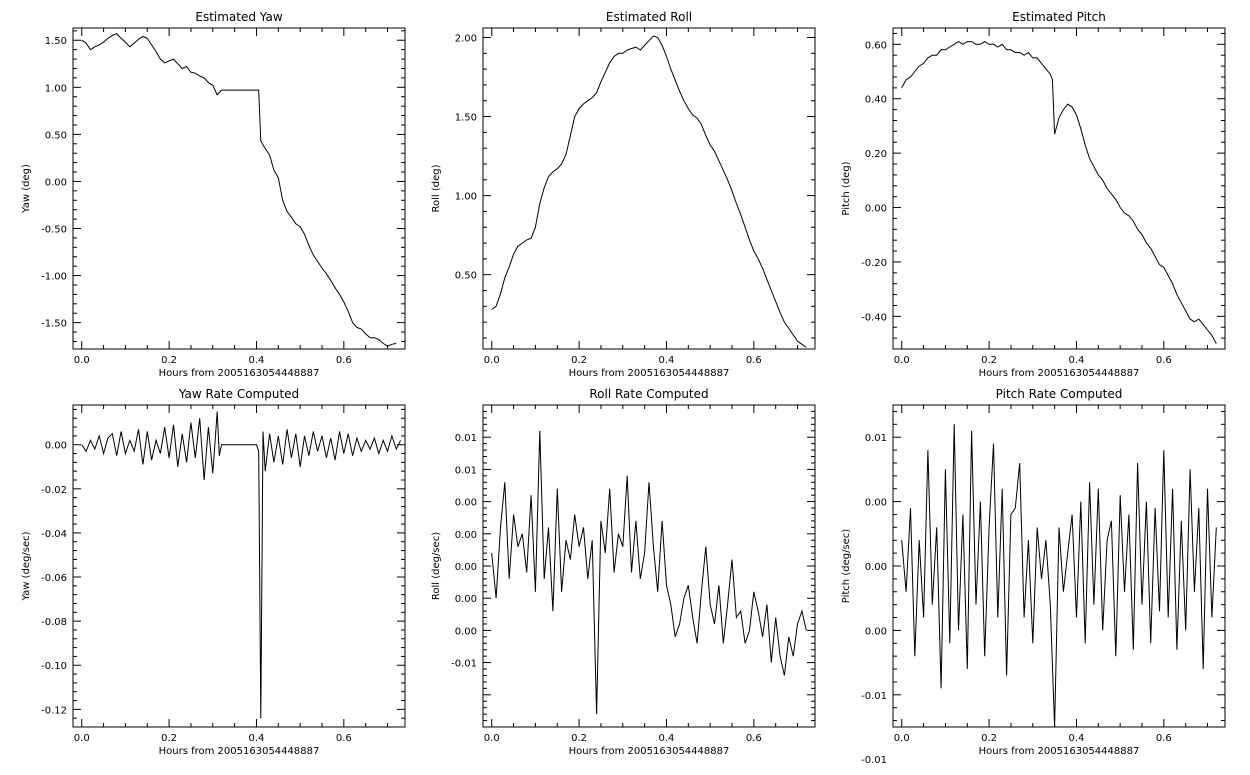  What do you see at coordinates (54, 277) in the screenshot?
I see `y-tick-label: -1.00` at bounding box center [54, 277].